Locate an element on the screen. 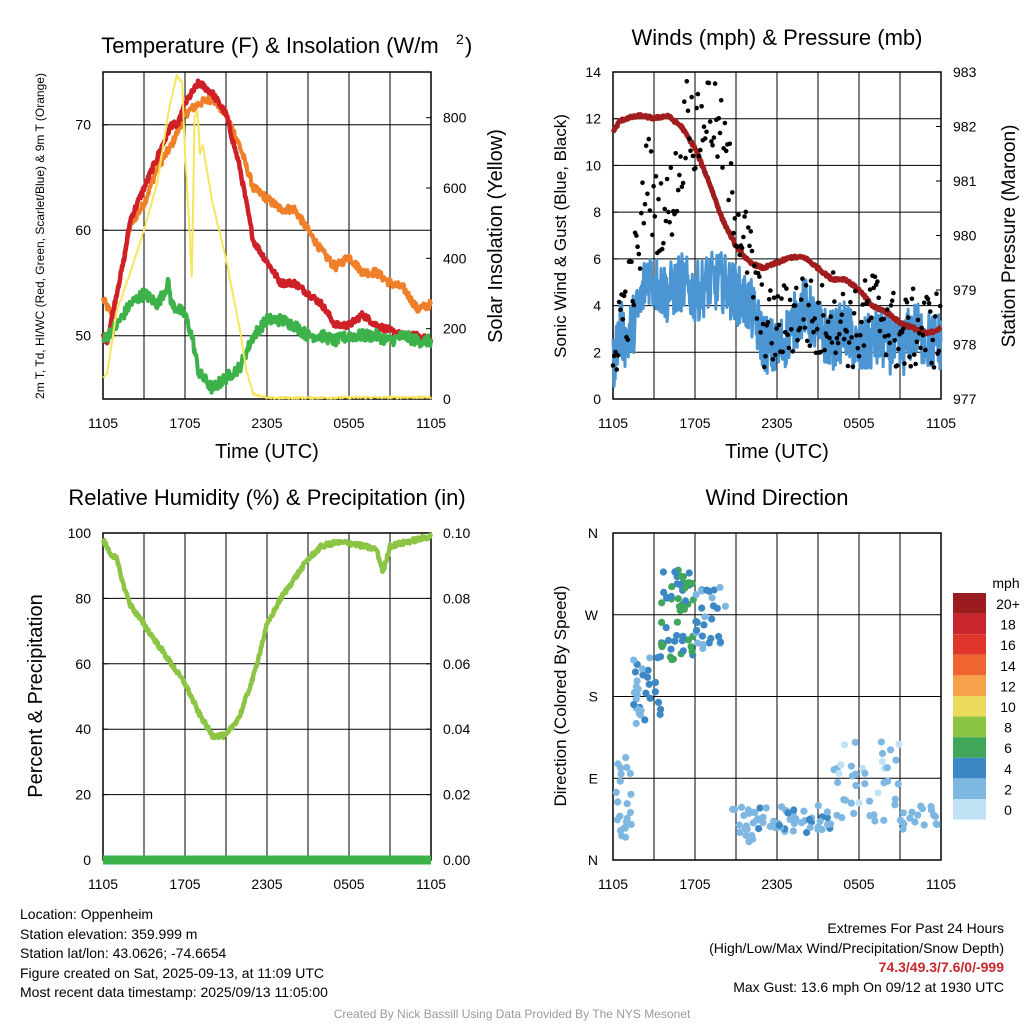 Image resolution: width=1024 pixels, height=1024 pixels. y-tick-label-left: 0 is located at coordinates (87, 860).